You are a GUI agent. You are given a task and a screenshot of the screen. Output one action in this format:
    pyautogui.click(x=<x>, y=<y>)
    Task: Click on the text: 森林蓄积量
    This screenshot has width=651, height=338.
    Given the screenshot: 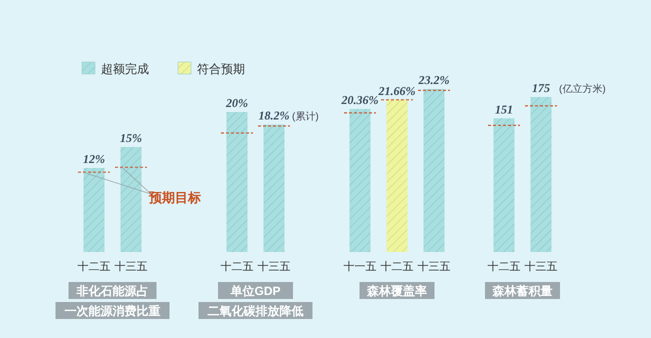 What is the action you would take?
    pyautogui.click(x=522, y=291)
    